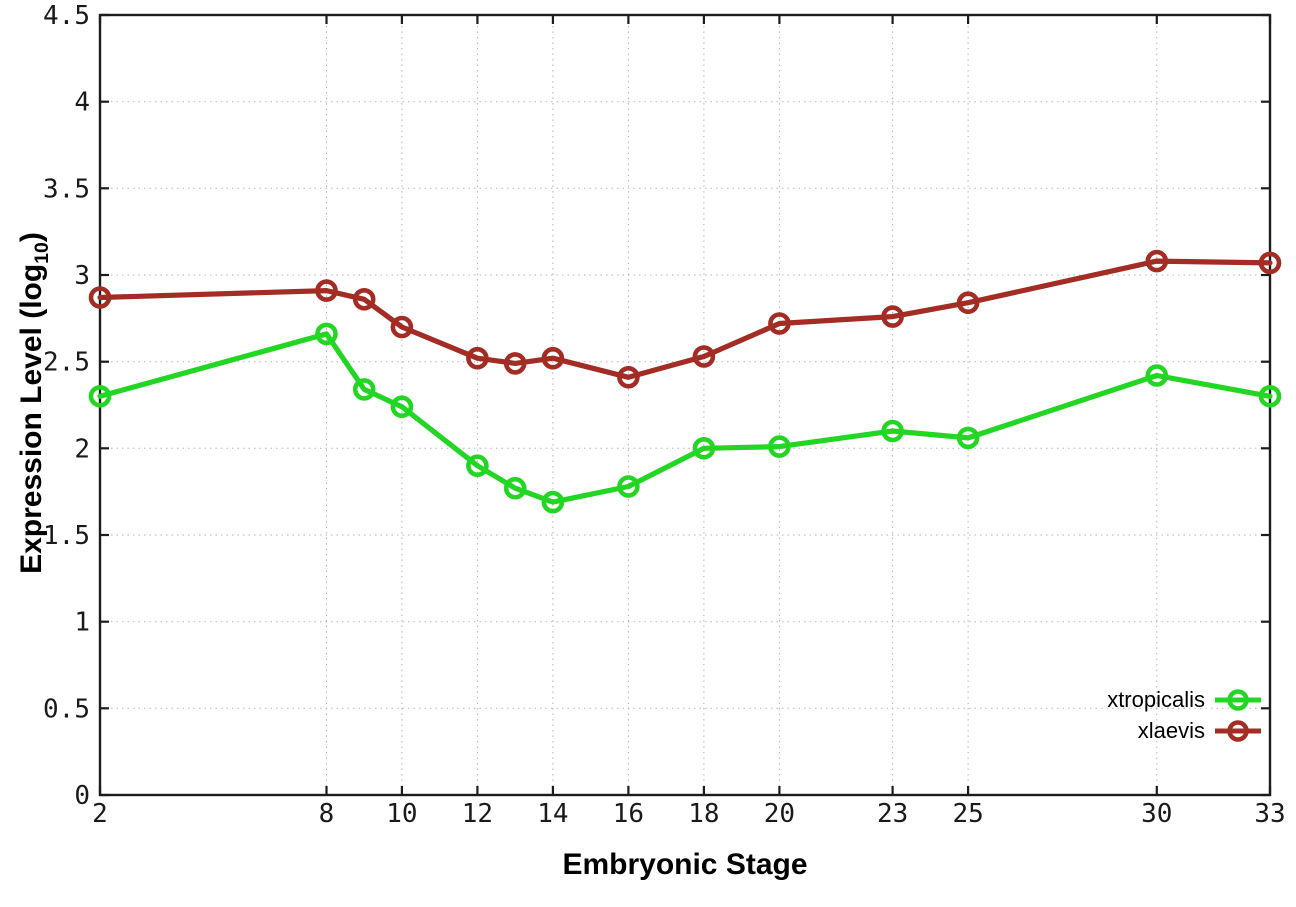 The image size is (1296, 907). Describe the element at coordinates (82, 103) in the screenshot. I see `svg-text: 4` at that location.